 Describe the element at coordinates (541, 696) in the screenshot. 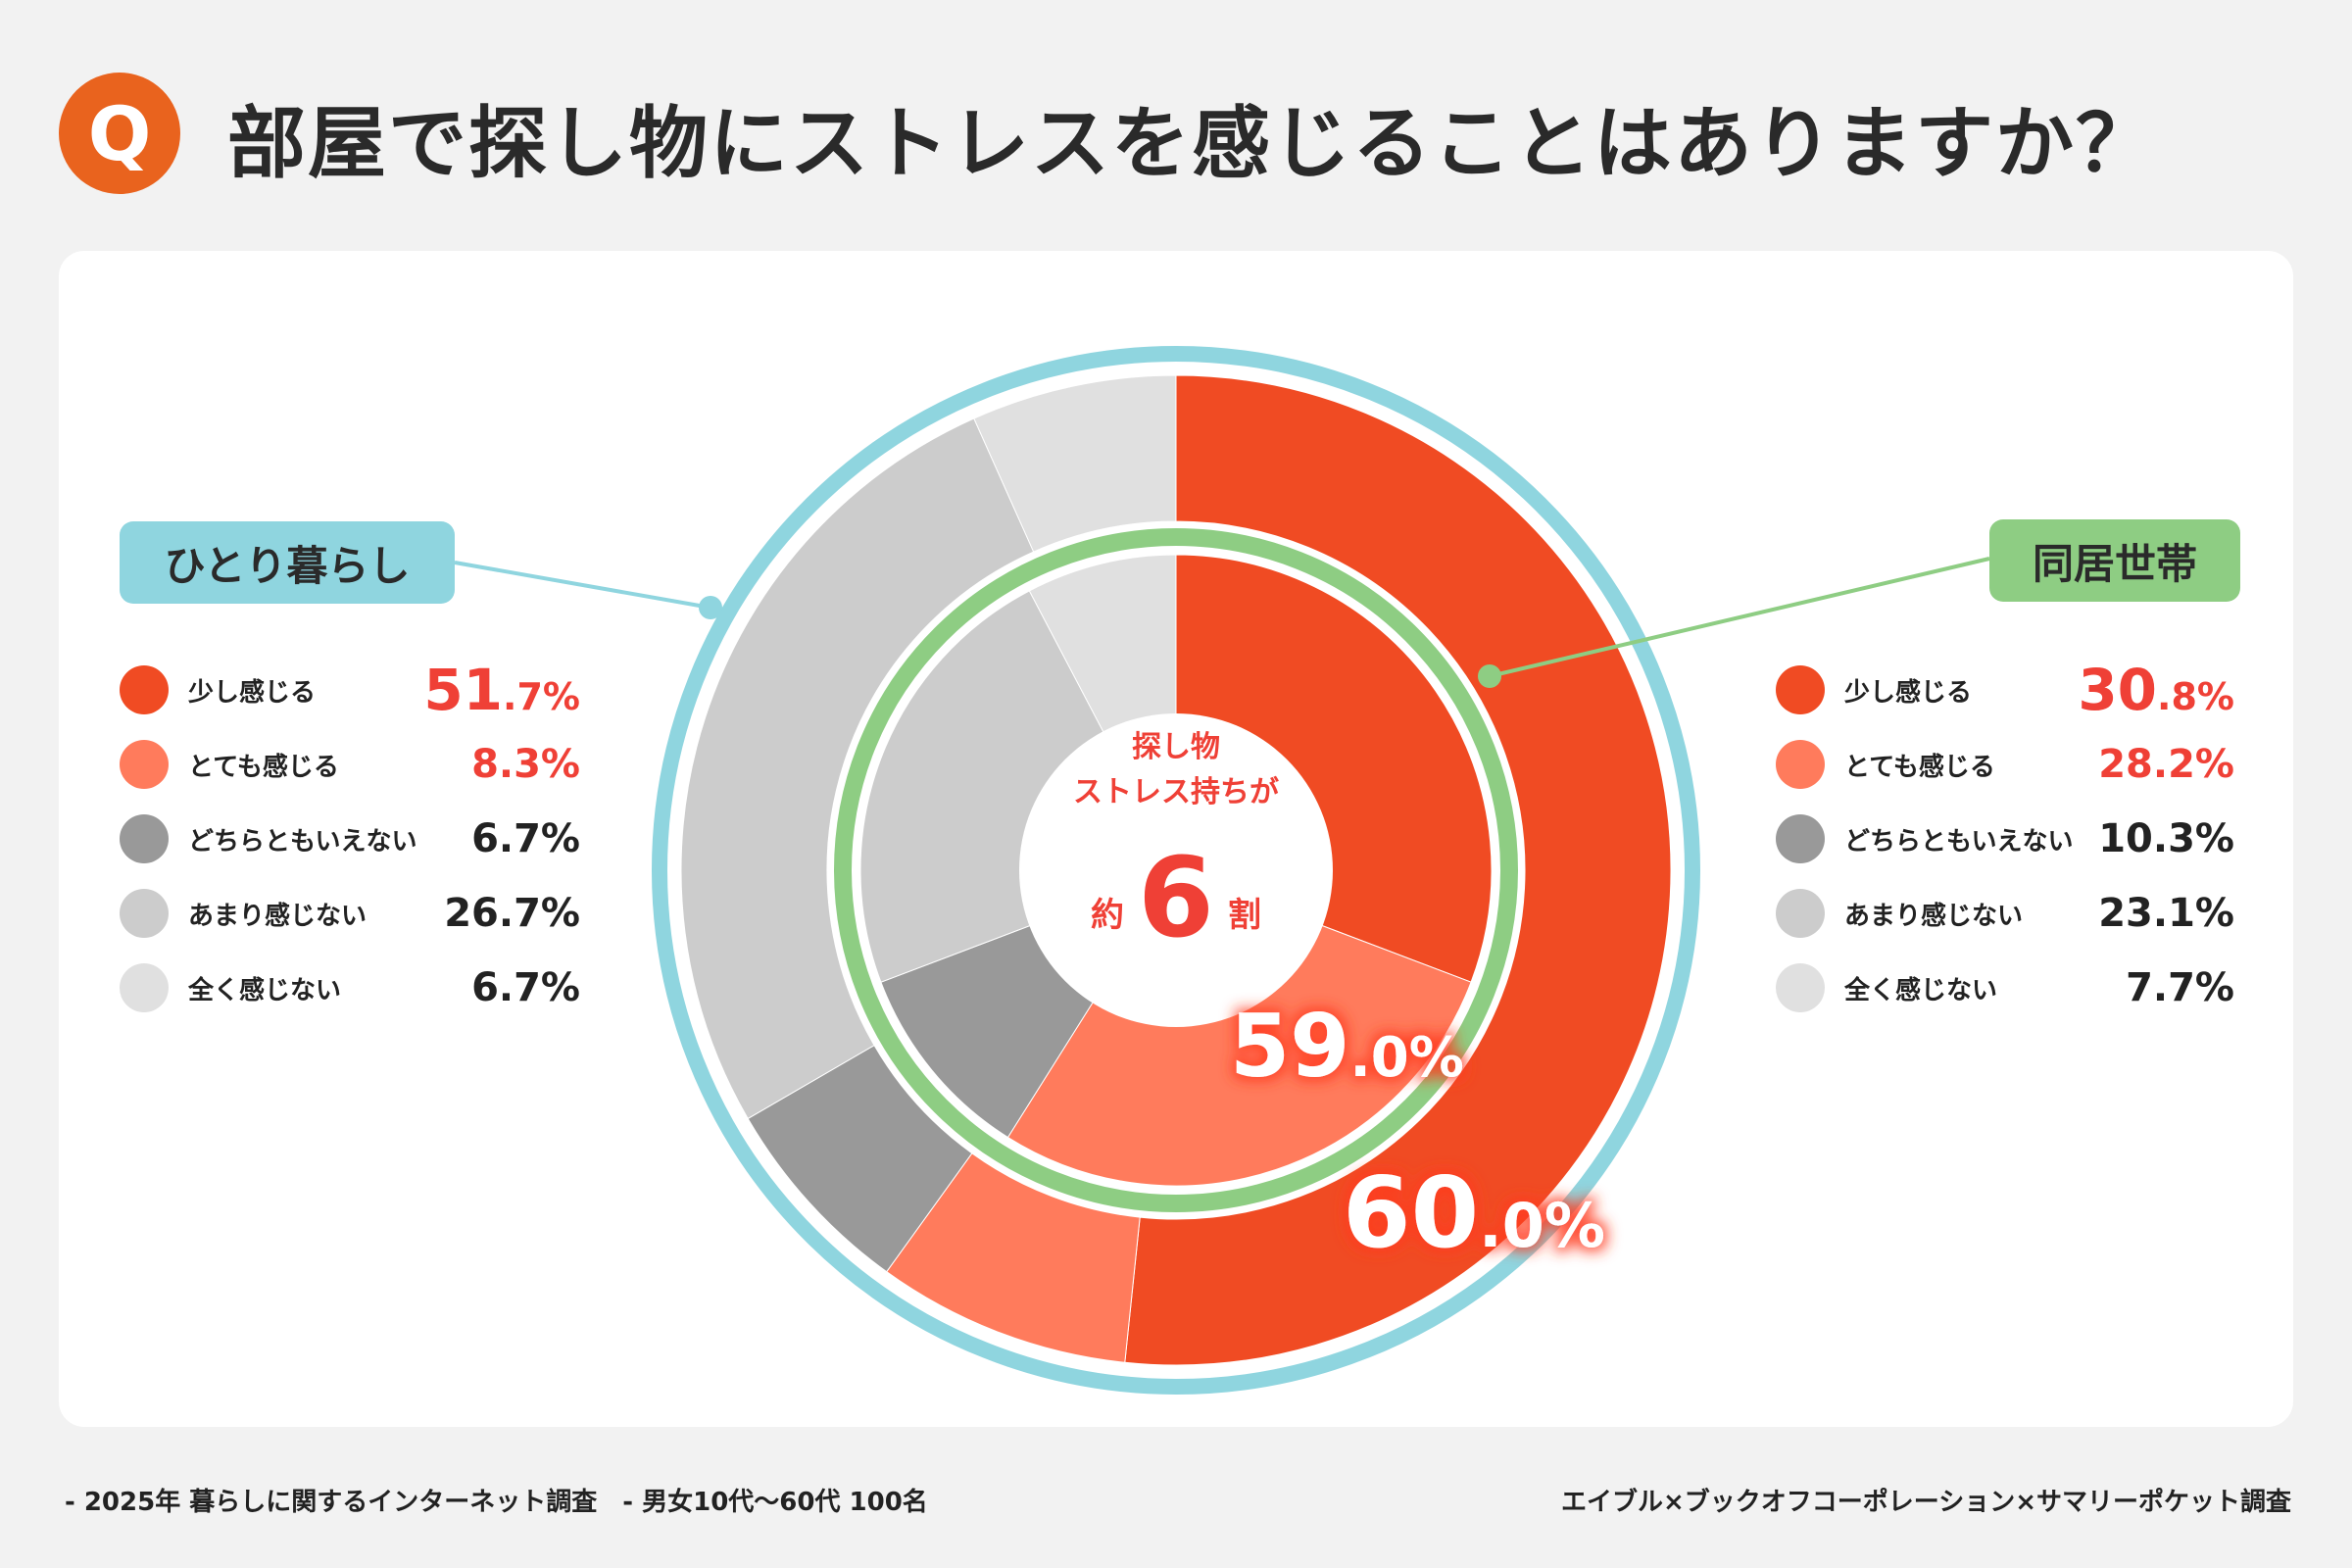

I see `legend-value-frac: .7%` at that location.